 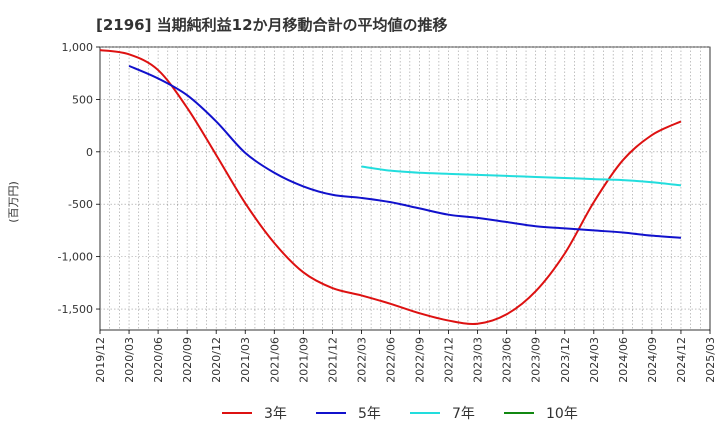 I want to click on legend-label: 7年, so click(x=463, y=414).